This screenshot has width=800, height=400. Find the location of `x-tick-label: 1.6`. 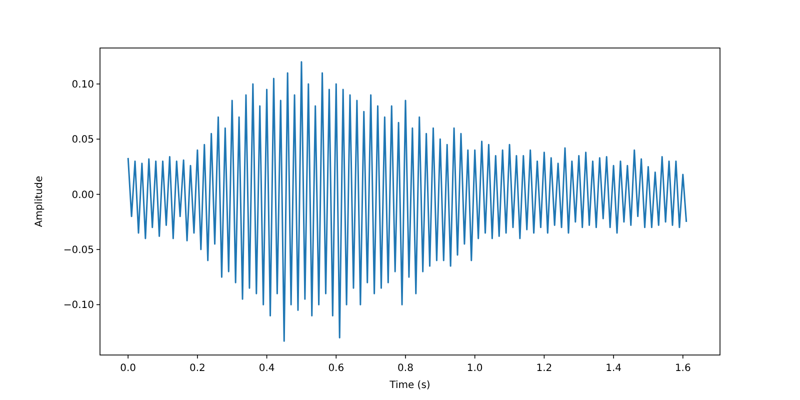

x-tick-label: 1.6 is located at coordinates (682, 368).